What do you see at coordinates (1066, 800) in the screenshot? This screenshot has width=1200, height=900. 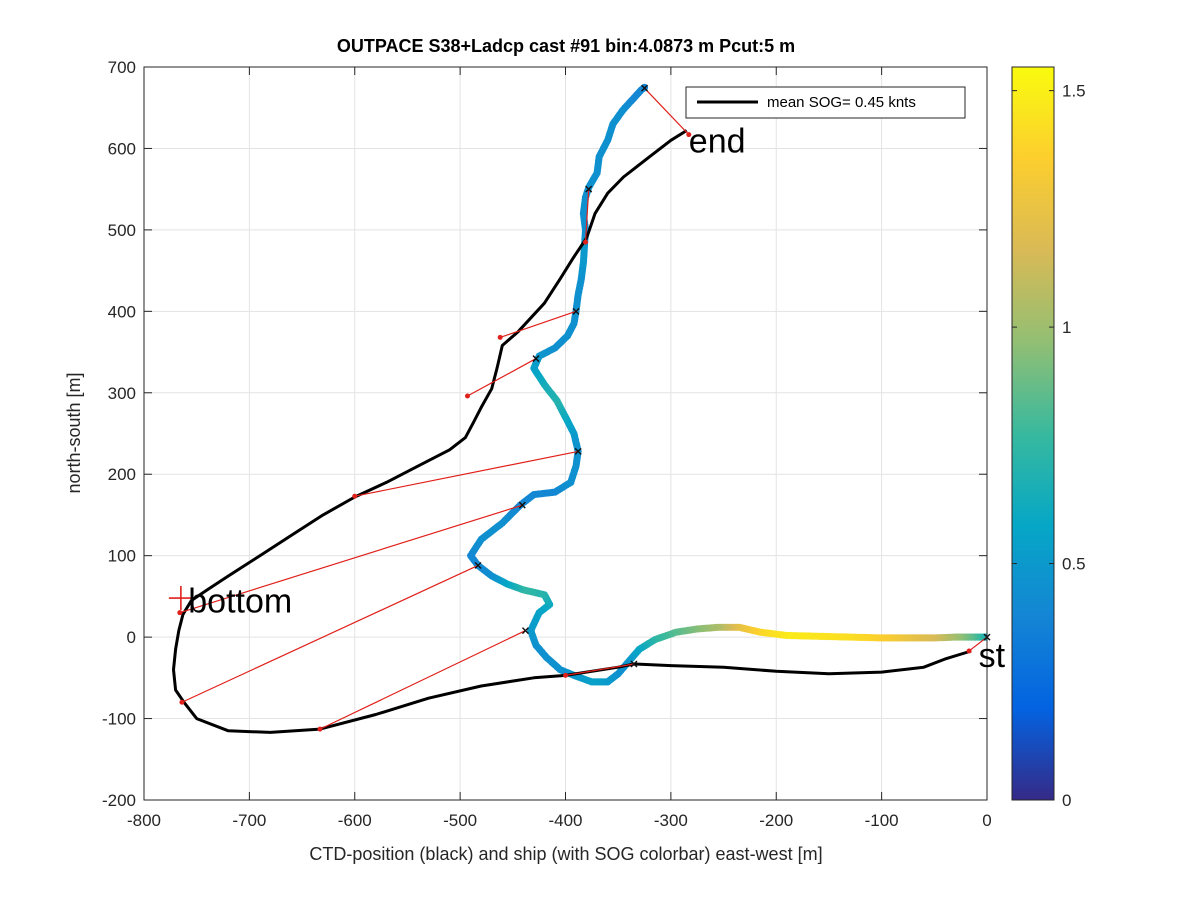 I see `colorbar-tick-label: 0` at bounding box center [1066, 800].